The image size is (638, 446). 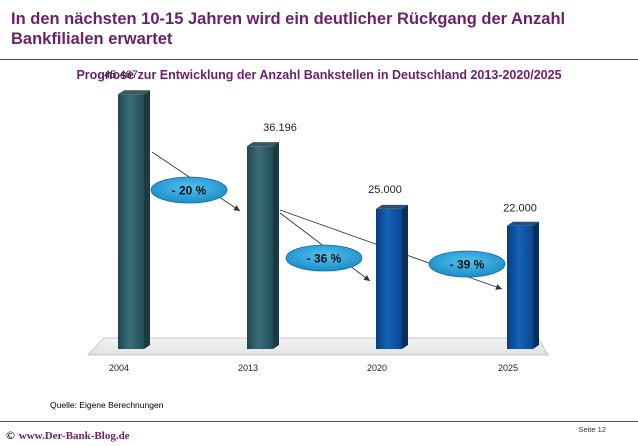 I want to click on bar-side-2004, so click(x=147, y=220).